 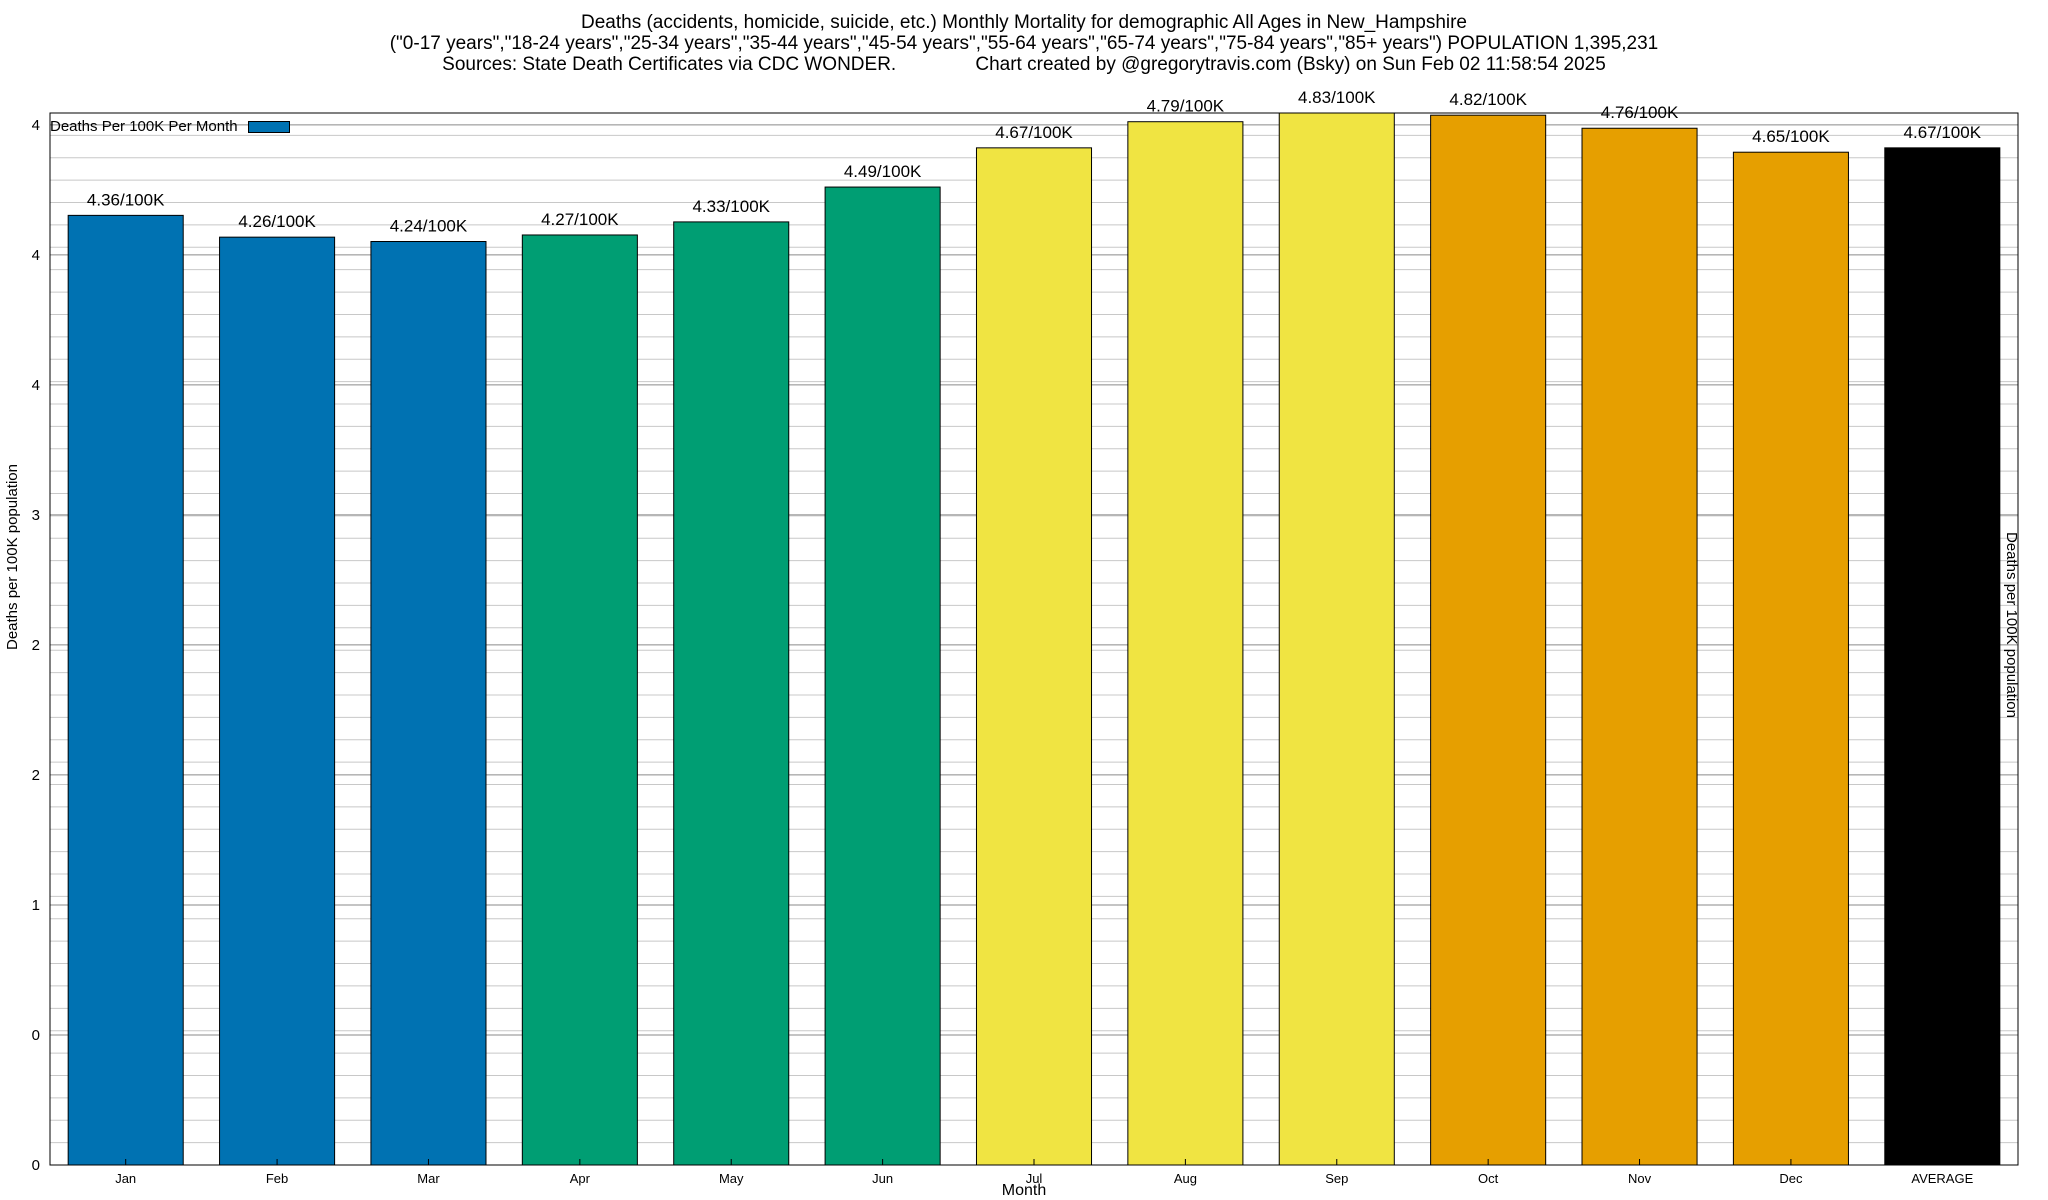 I want to click on data-label: 4.65/100K, so click(x=1791, y=136).